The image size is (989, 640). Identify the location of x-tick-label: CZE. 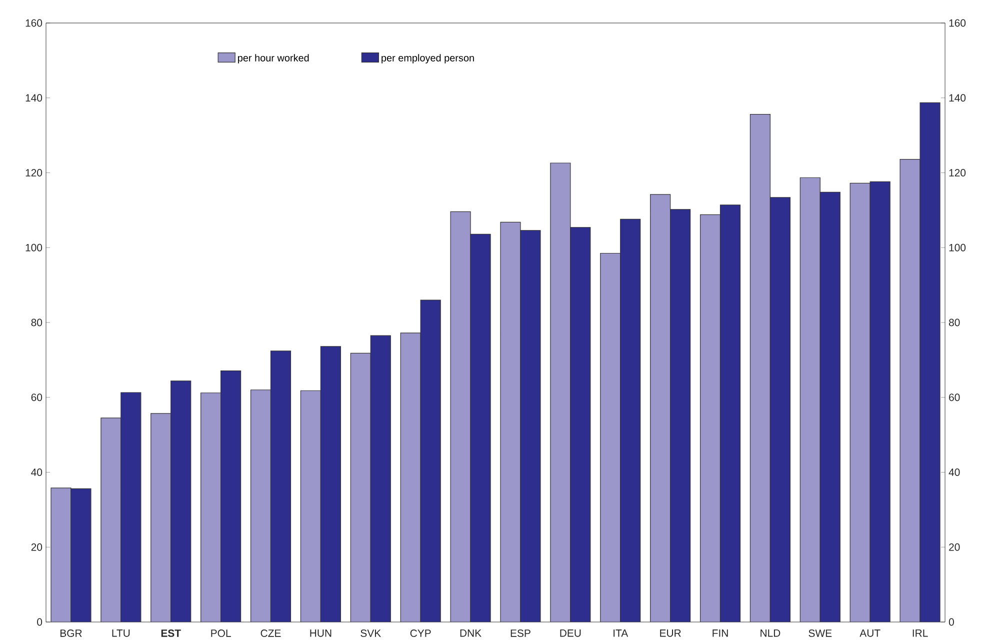
(270, 633).